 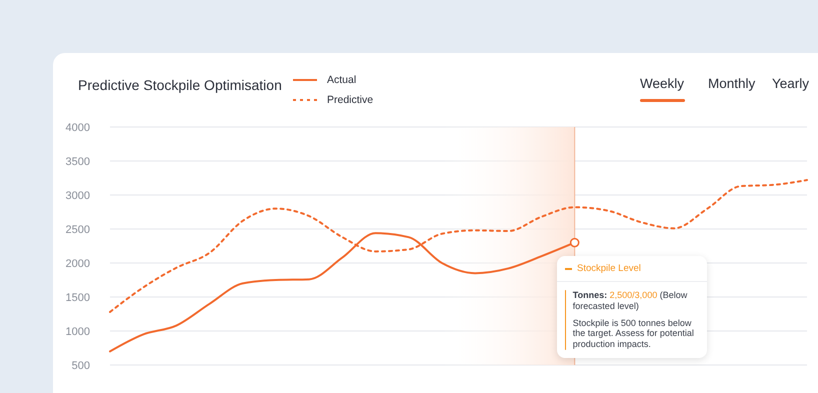 I want to click on y-tick-label: 2000, so click(x=78, y=264).